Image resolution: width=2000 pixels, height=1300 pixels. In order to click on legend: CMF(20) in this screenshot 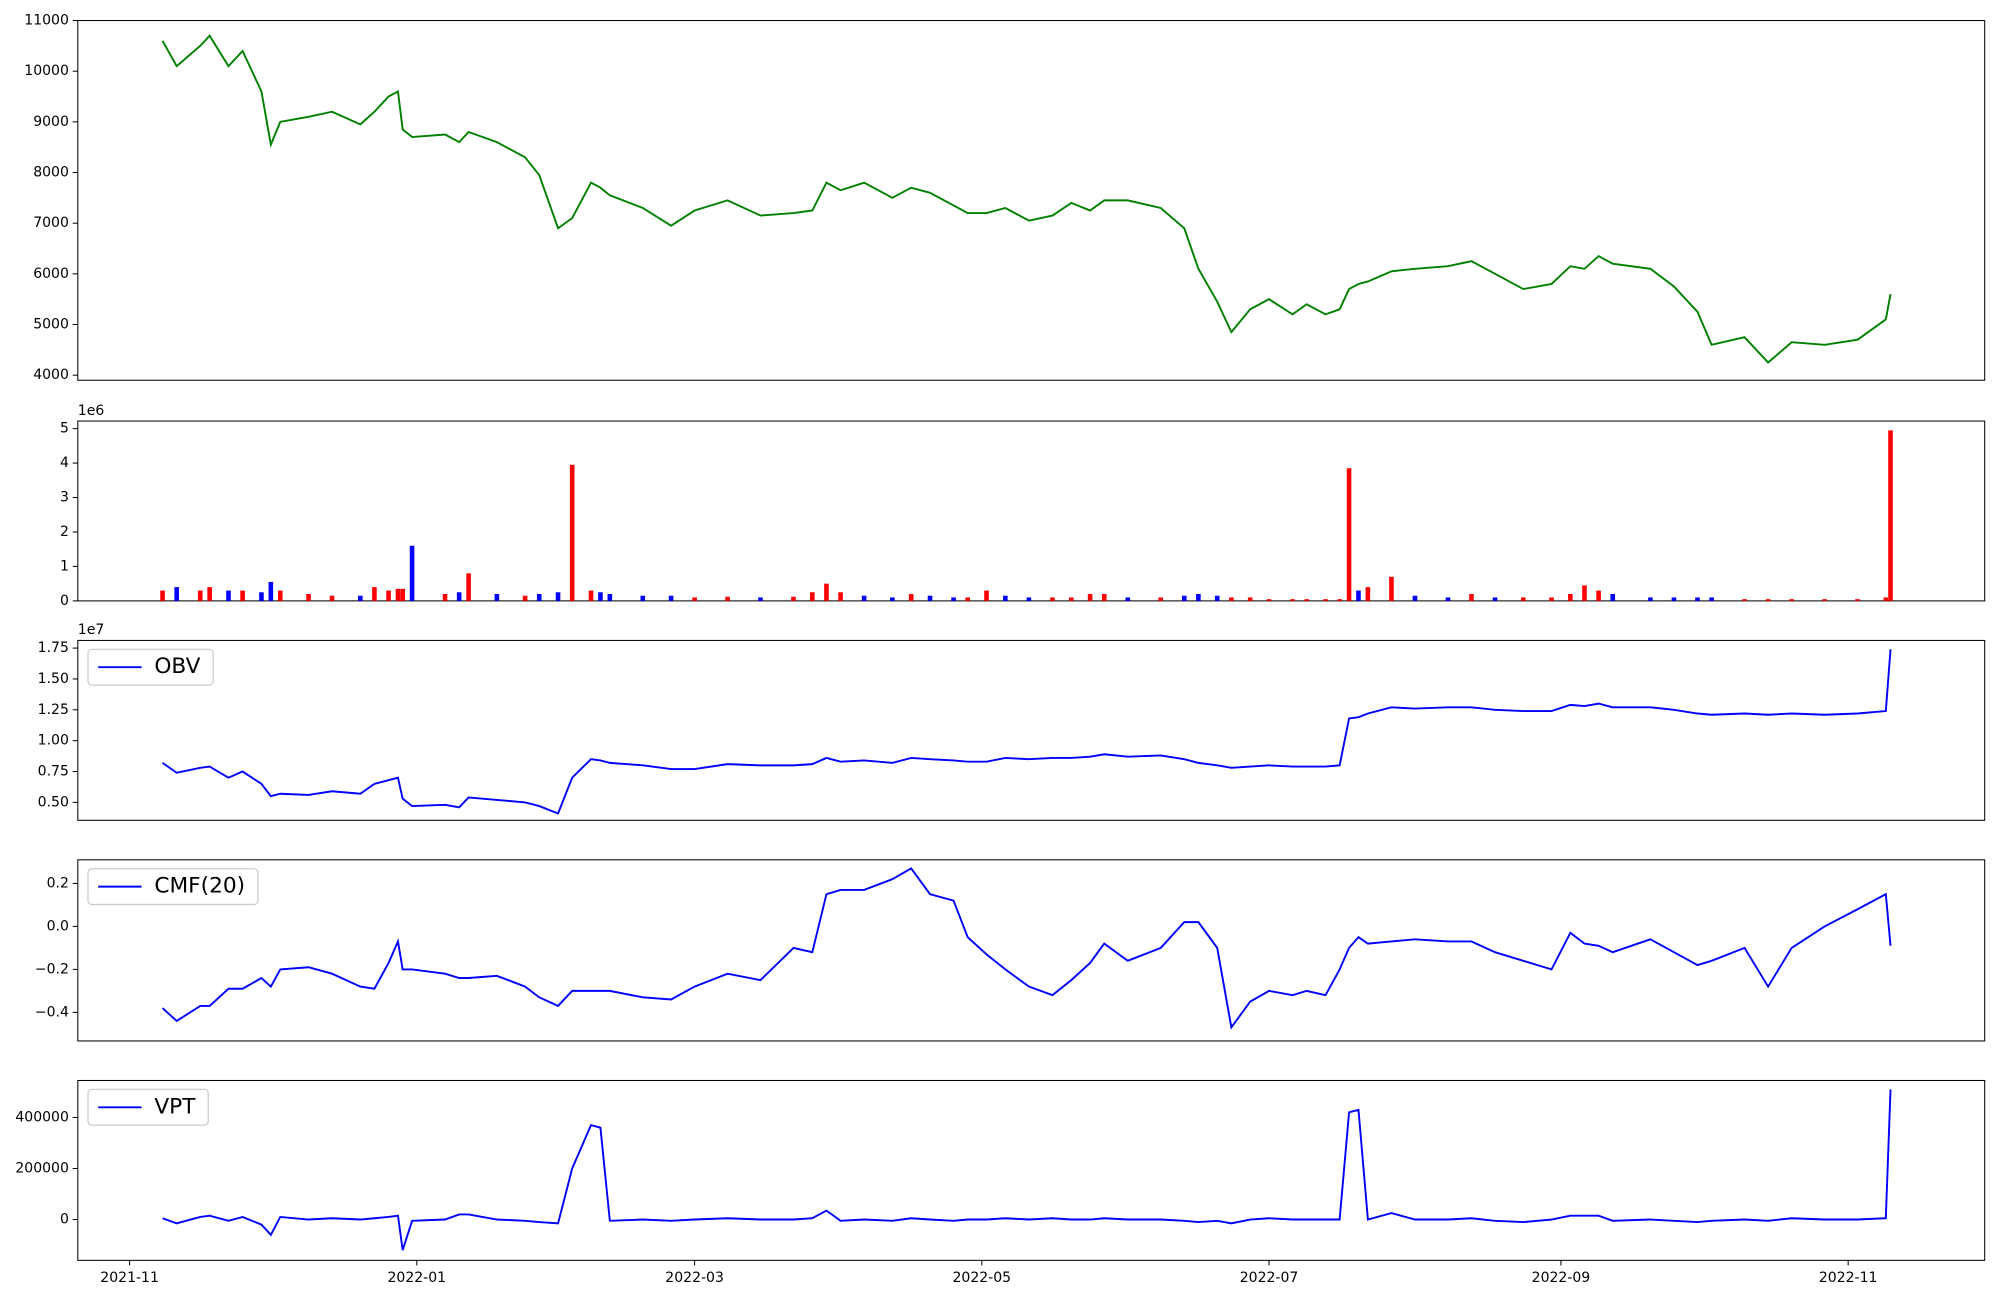, I will do `click(173, 887)`.